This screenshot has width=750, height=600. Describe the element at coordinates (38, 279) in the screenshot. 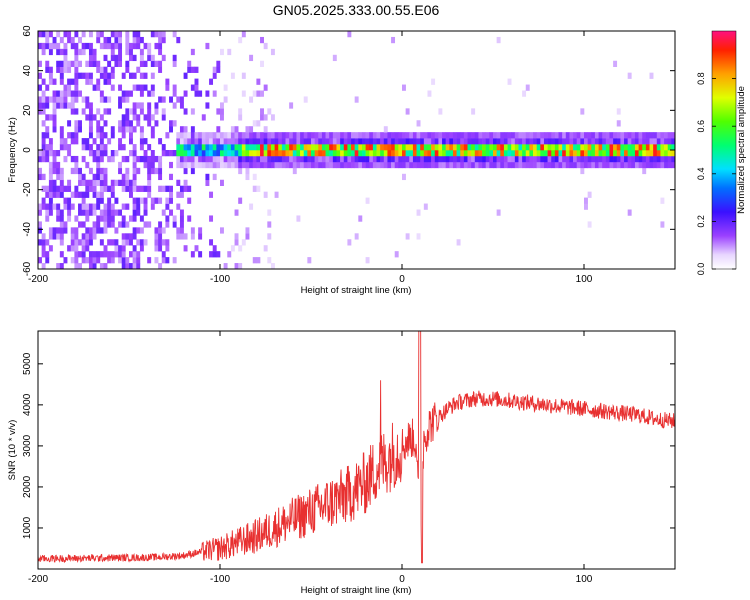

I see `spectrogram-x-tick-label: -200` at that location.